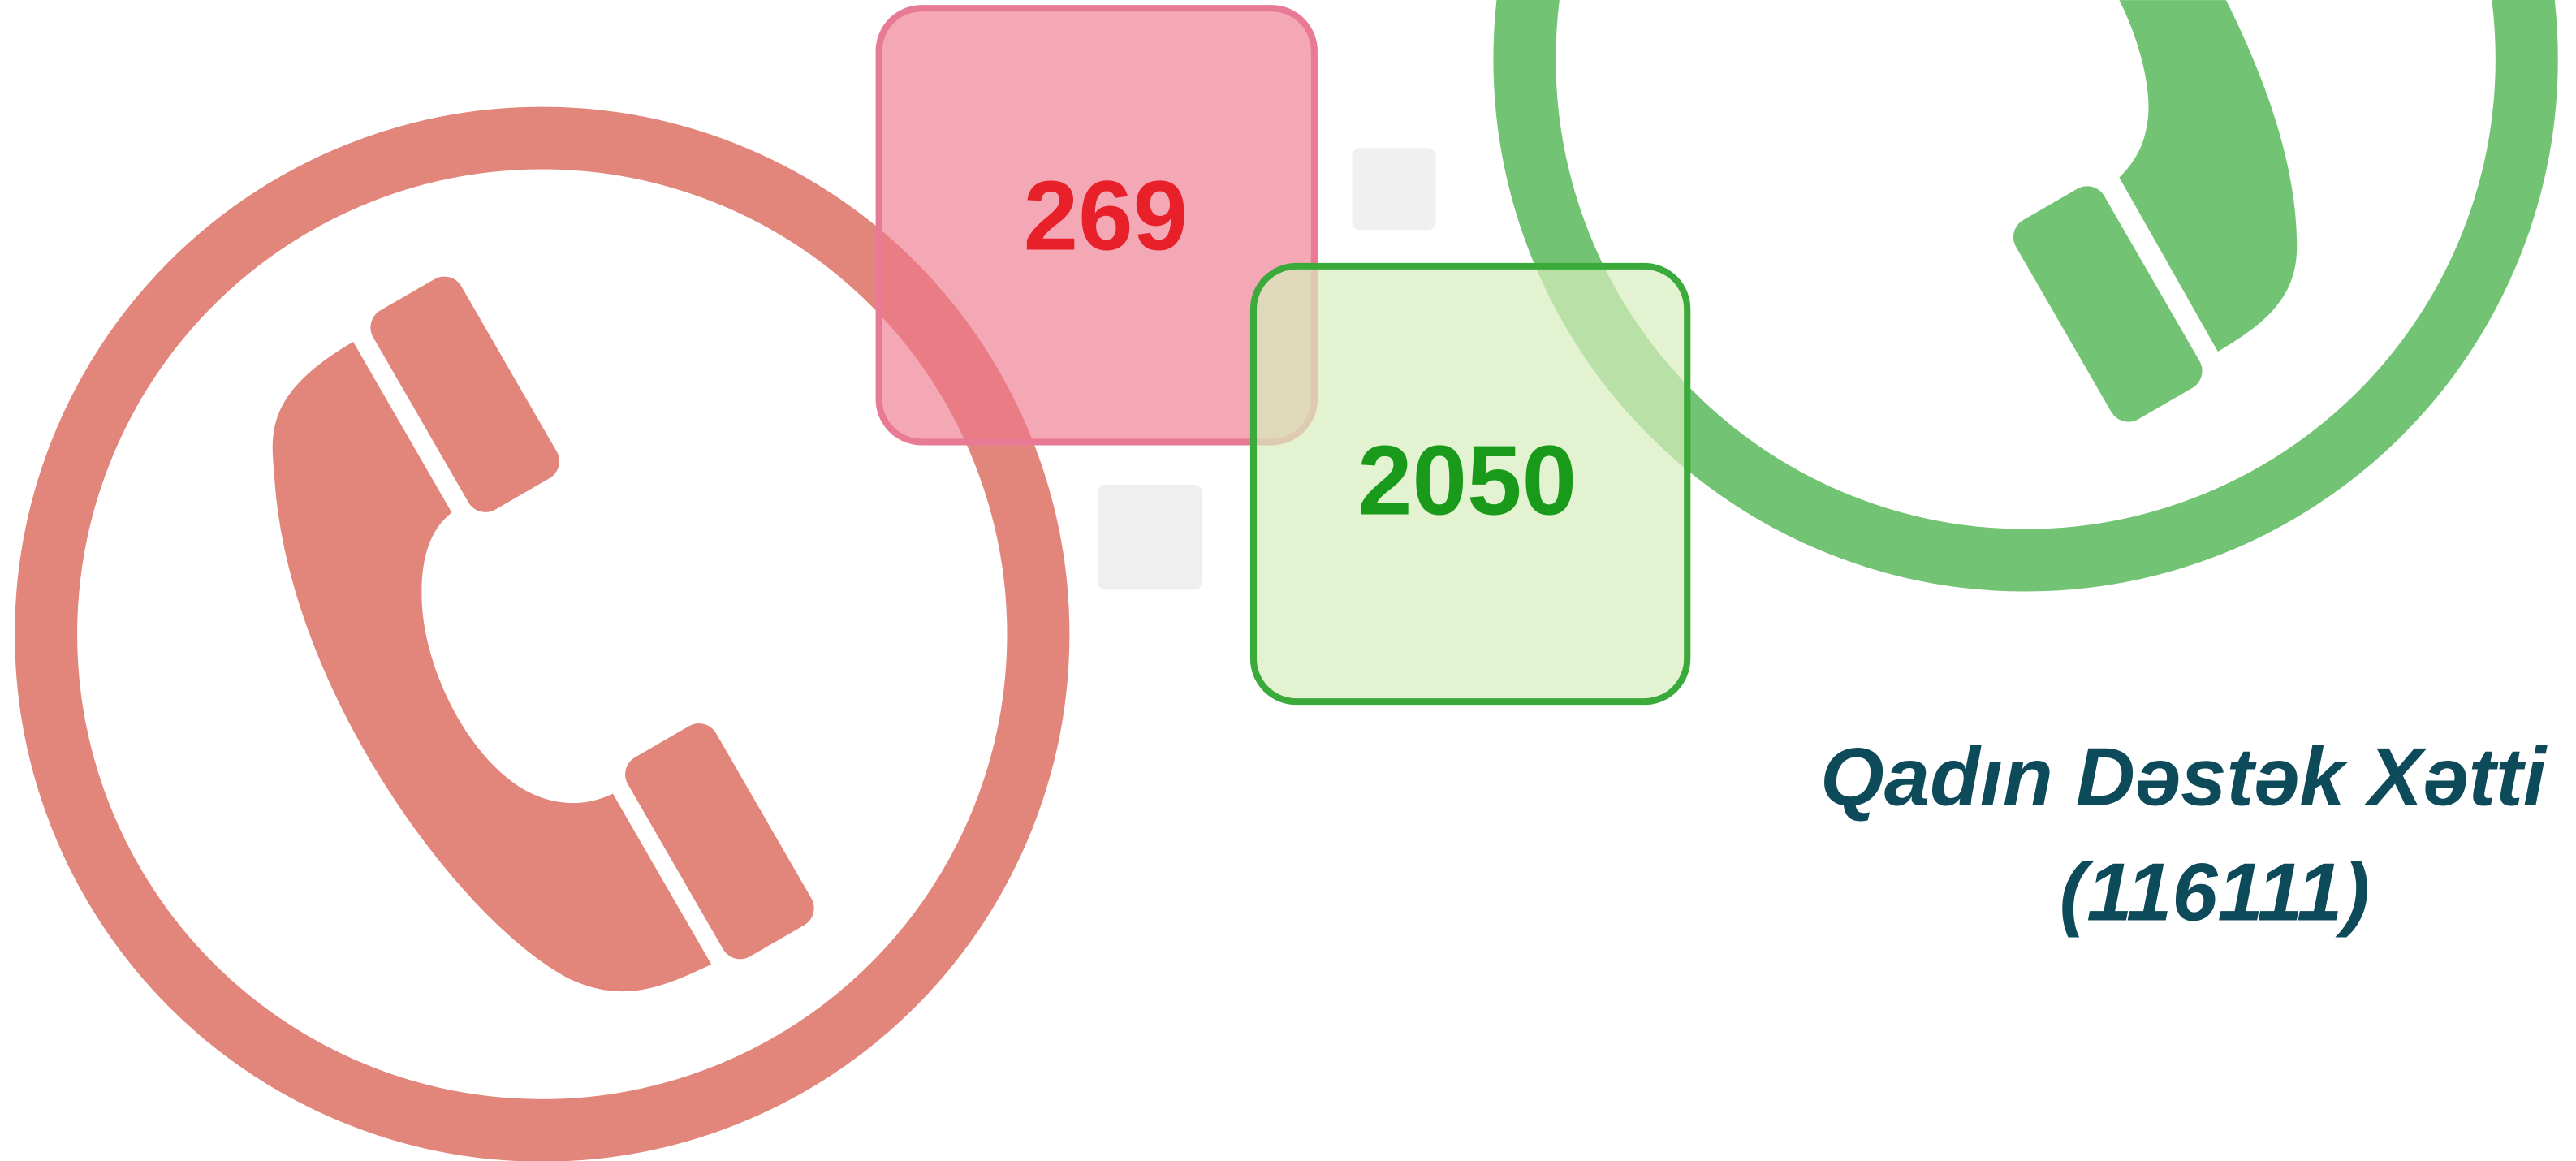 The width and height of the screenshot is (2576, 1161). What do you see at coordinates (2215, 892) in the screenshot?
I see `helpline-number: (116111)` at bounding box center [2215, 892].